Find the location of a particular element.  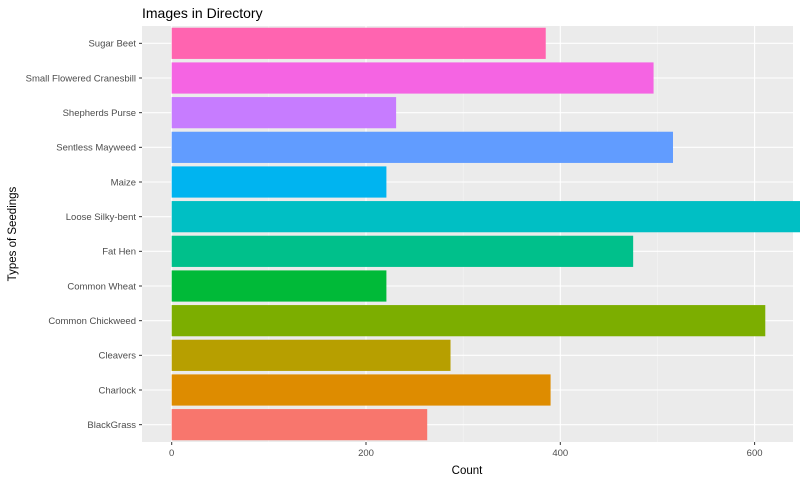

y-tick-label: Common Chickweed is located at coordinates (92, 321).